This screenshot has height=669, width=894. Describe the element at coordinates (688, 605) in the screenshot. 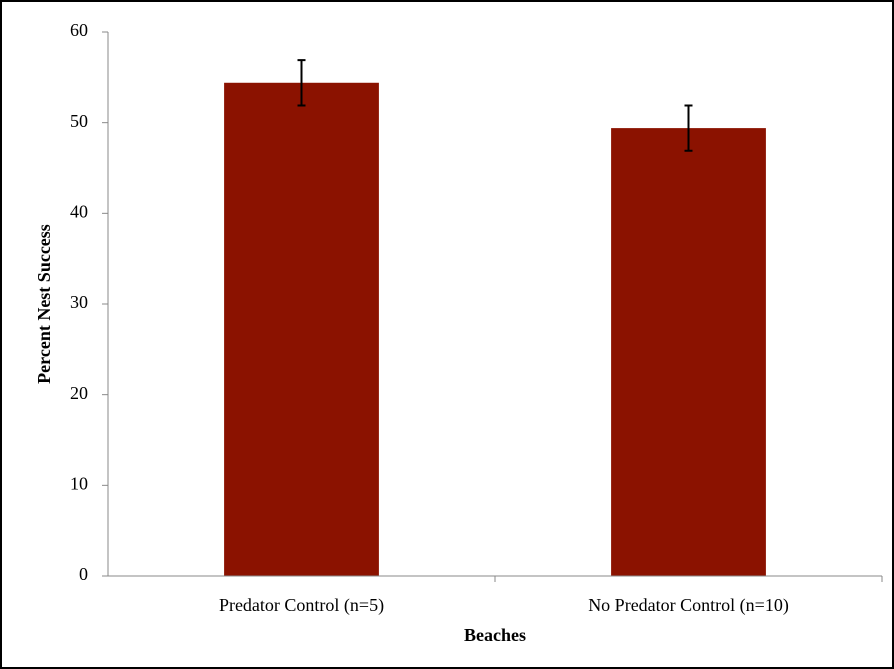

I see `x-tick-label: No Predator Control (n=10)` at that location.